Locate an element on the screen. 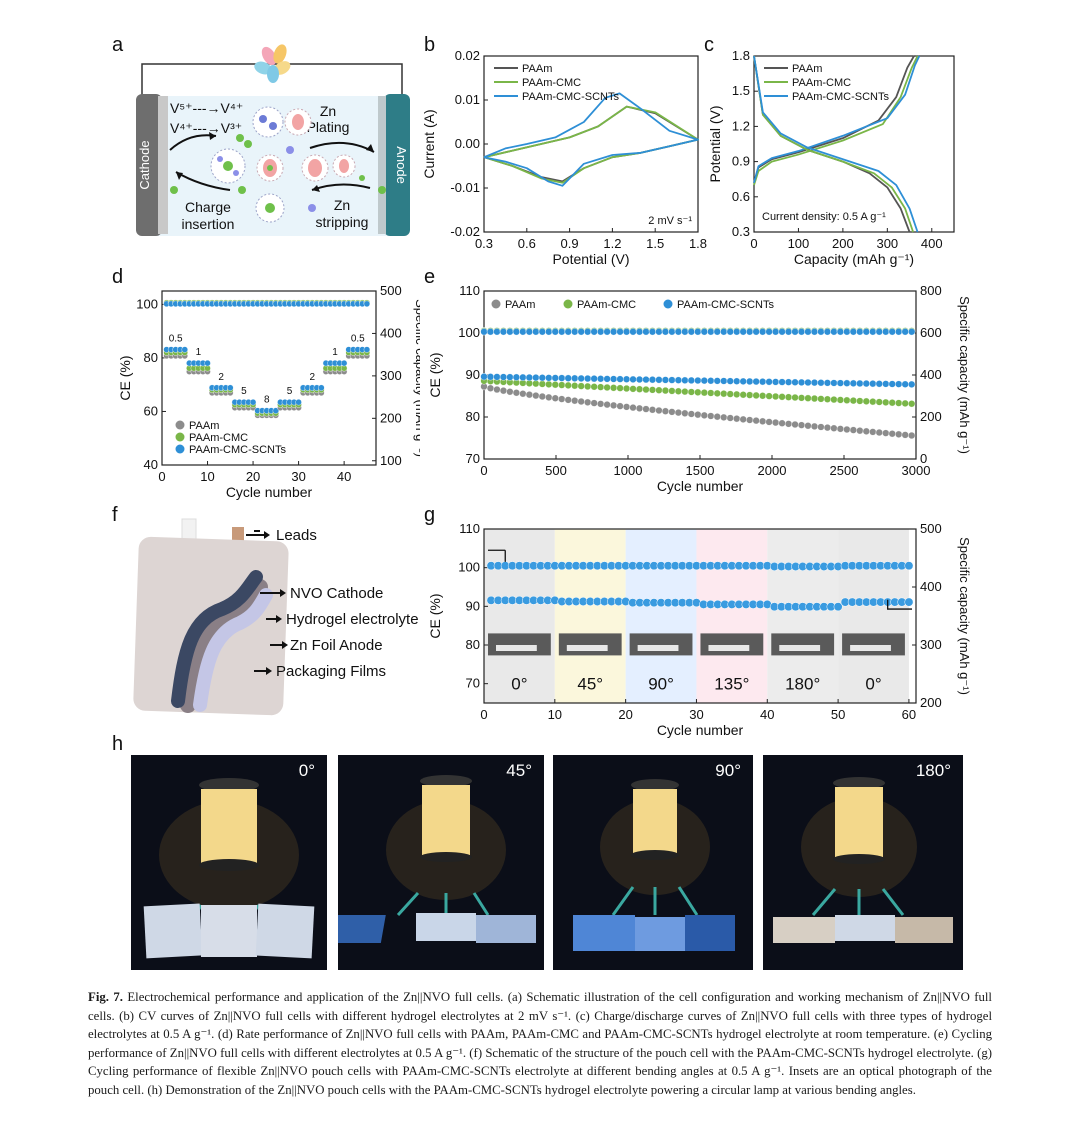  x-tick-label: 1000 is located at coordinates (628, 470).